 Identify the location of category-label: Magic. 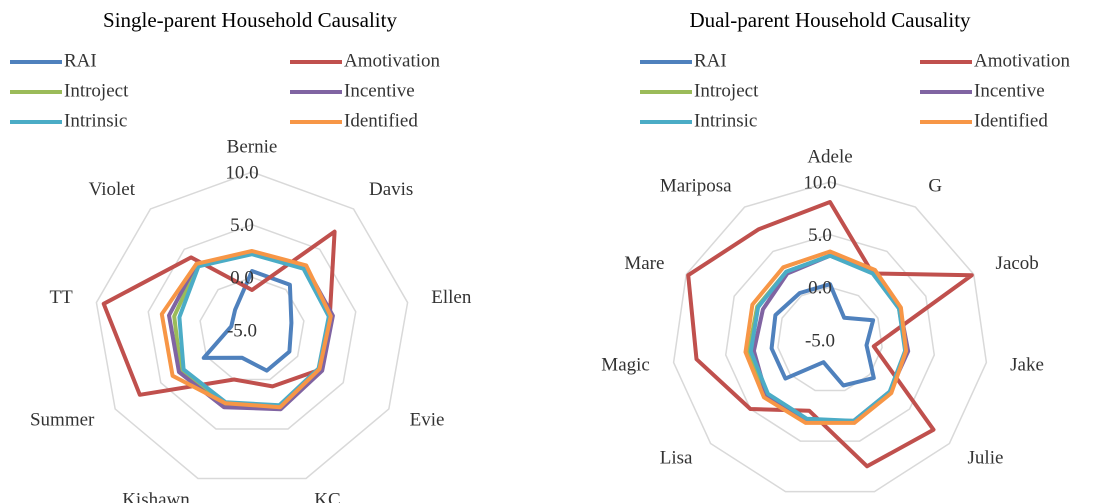
(625, 364).